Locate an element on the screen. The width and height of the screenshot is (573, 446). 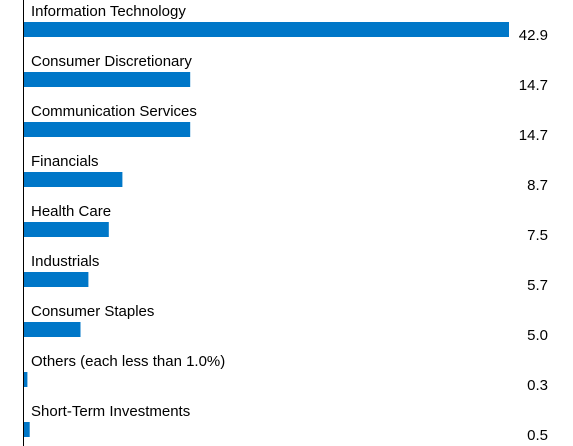
bar-consumer-staples is located at coordinates (52, 329).